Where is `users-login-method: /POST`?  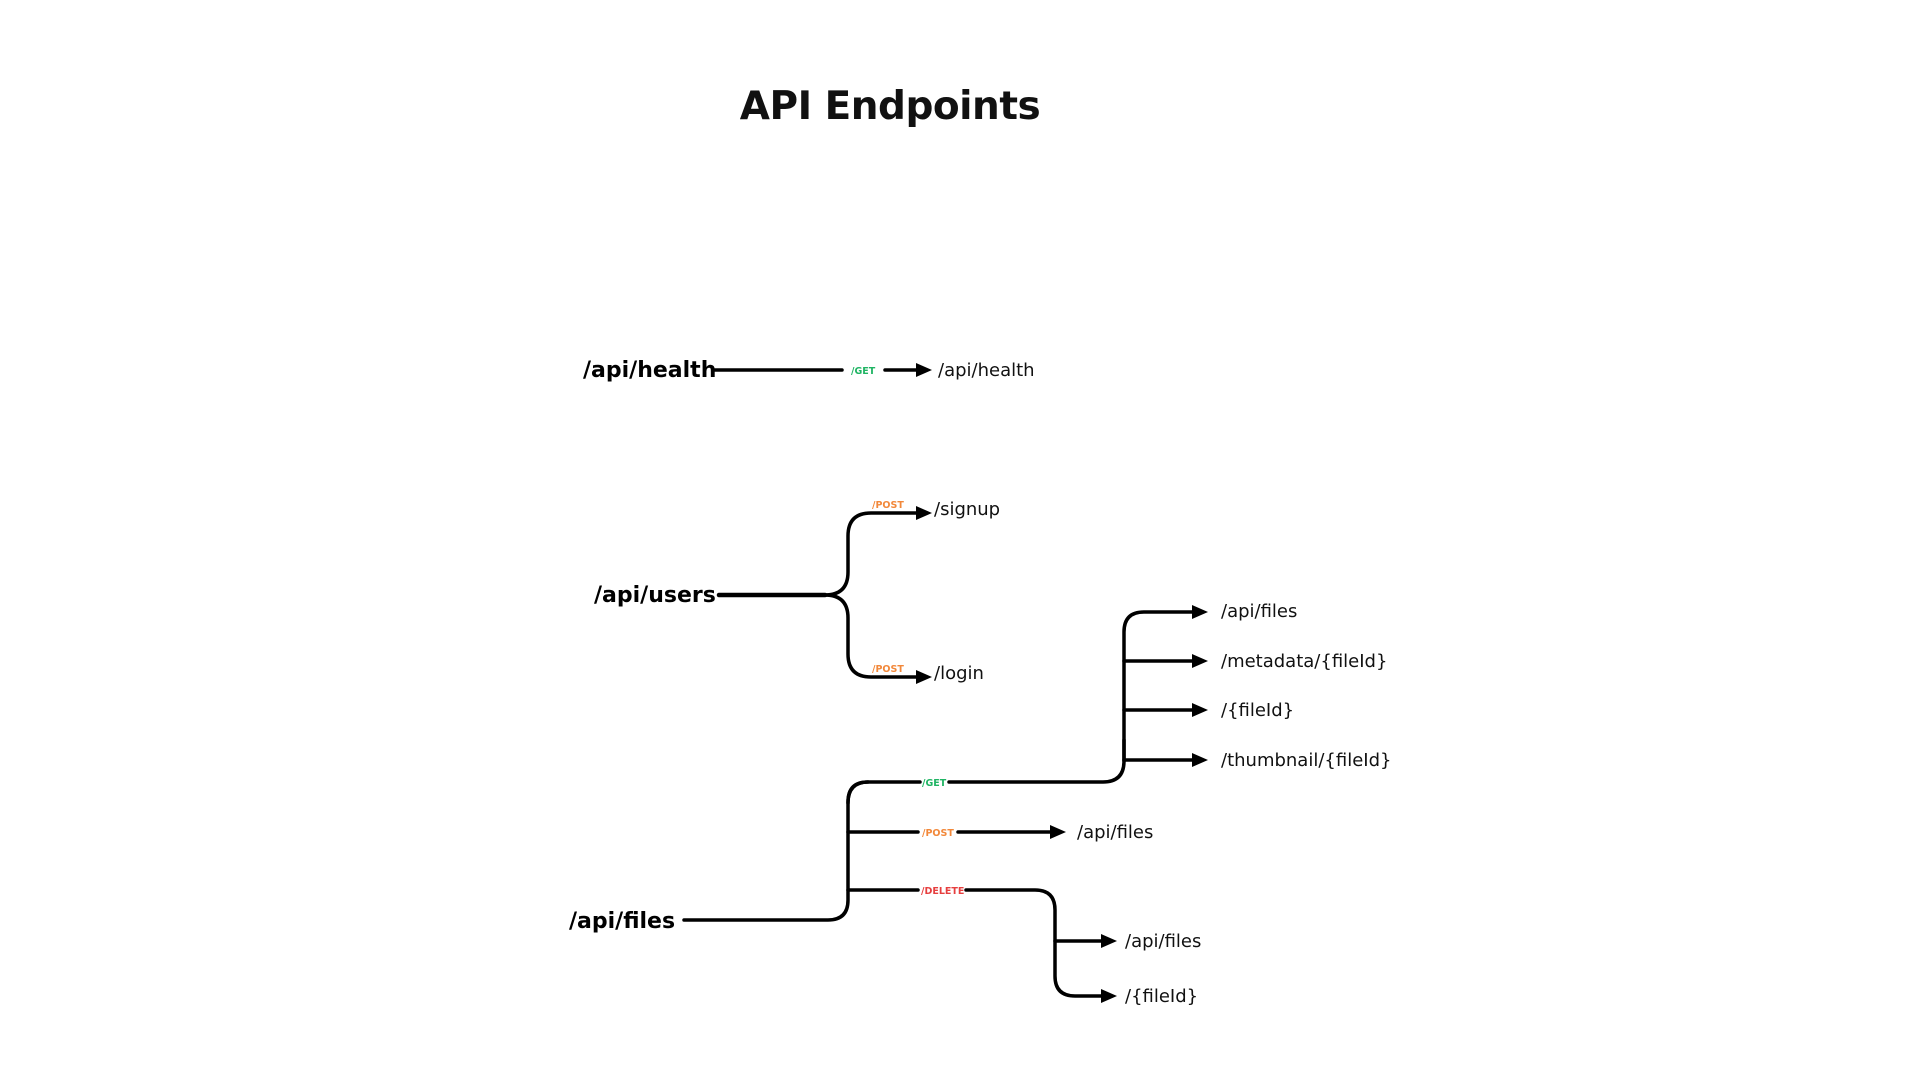
users-login-method: /POST is located at coordinates (888, 669).